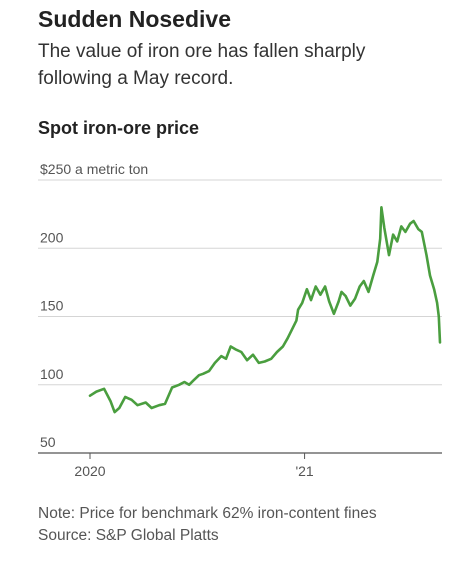 The image size is (467, 566). What do you see at coordinates (48, 442) in the screenshot?
I see `y-tick-label: 50` at bounding box center [48, 442].